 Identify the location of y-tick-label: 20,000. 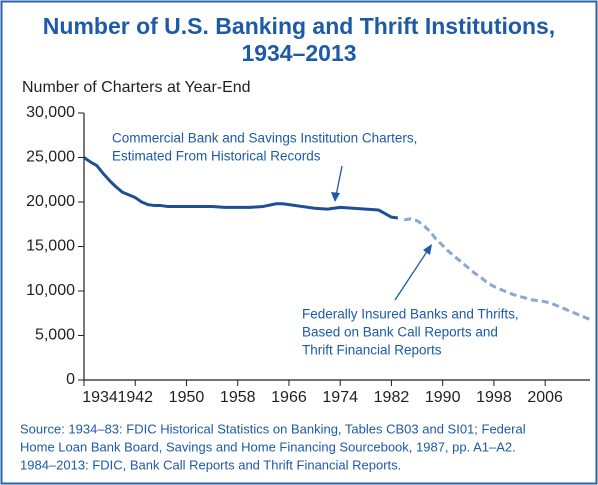
(50, 201).